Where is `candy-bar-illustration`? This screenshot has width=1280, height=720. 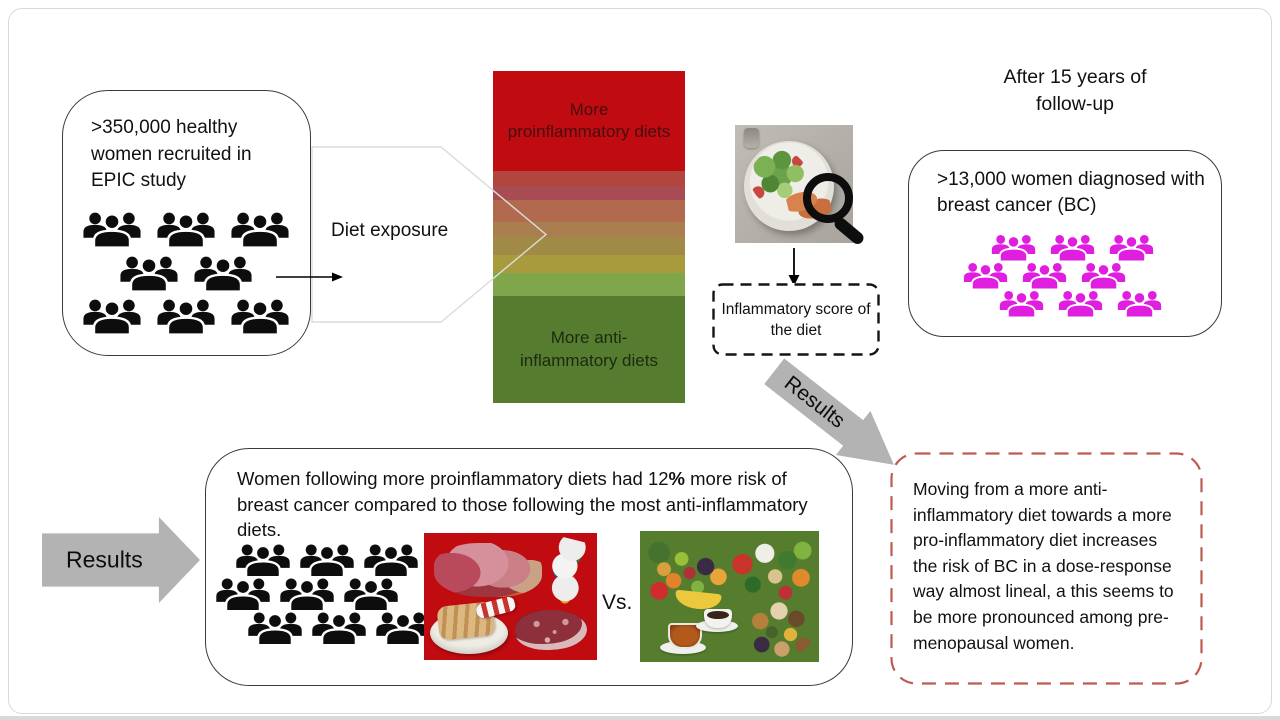
candy-bar-illustration is located at coordinates (496, 607).